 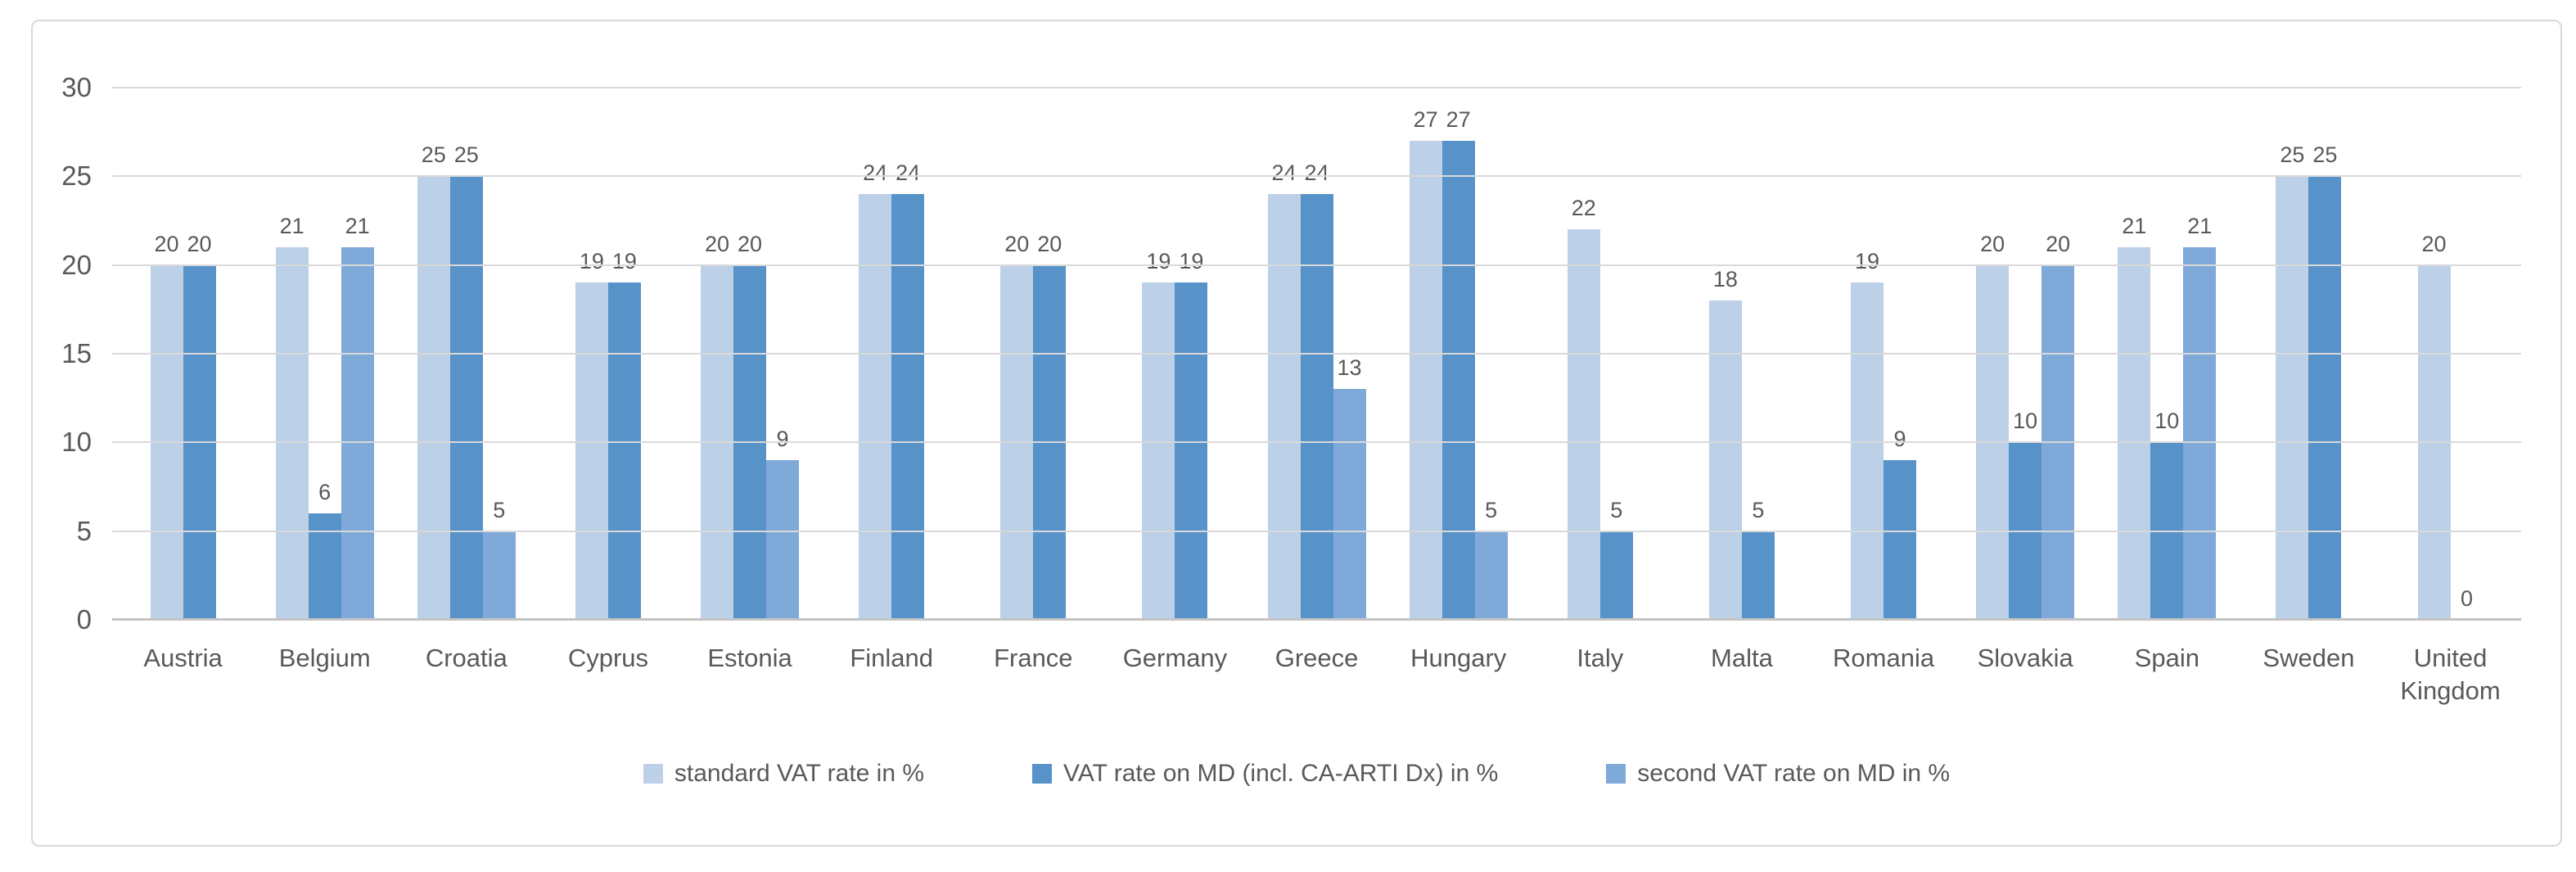 I want to click on category-group-sweden: 25 25, so click(x=2309, y=354).